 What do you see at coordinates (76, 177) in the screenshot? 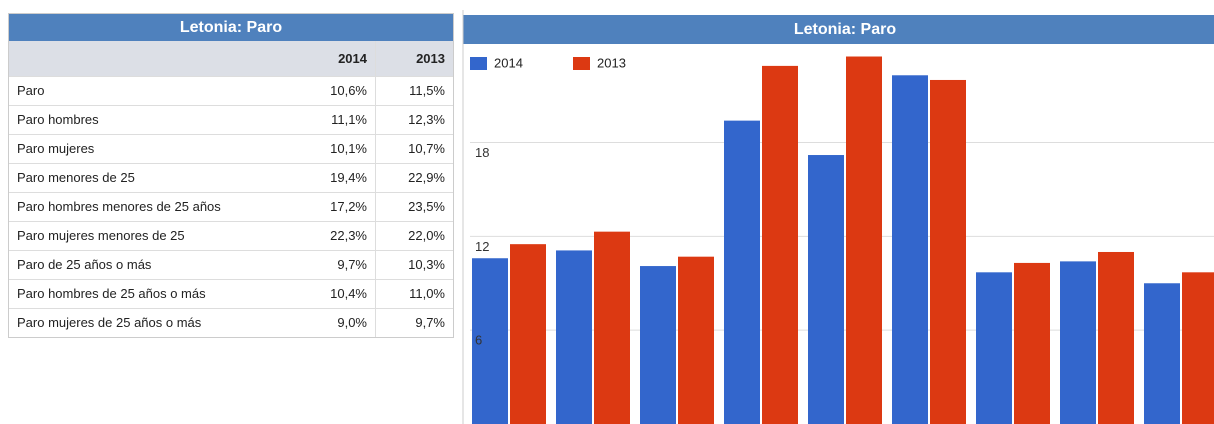
I see `table-cell: Paro menores de 25` at bounding box center [76, 177].